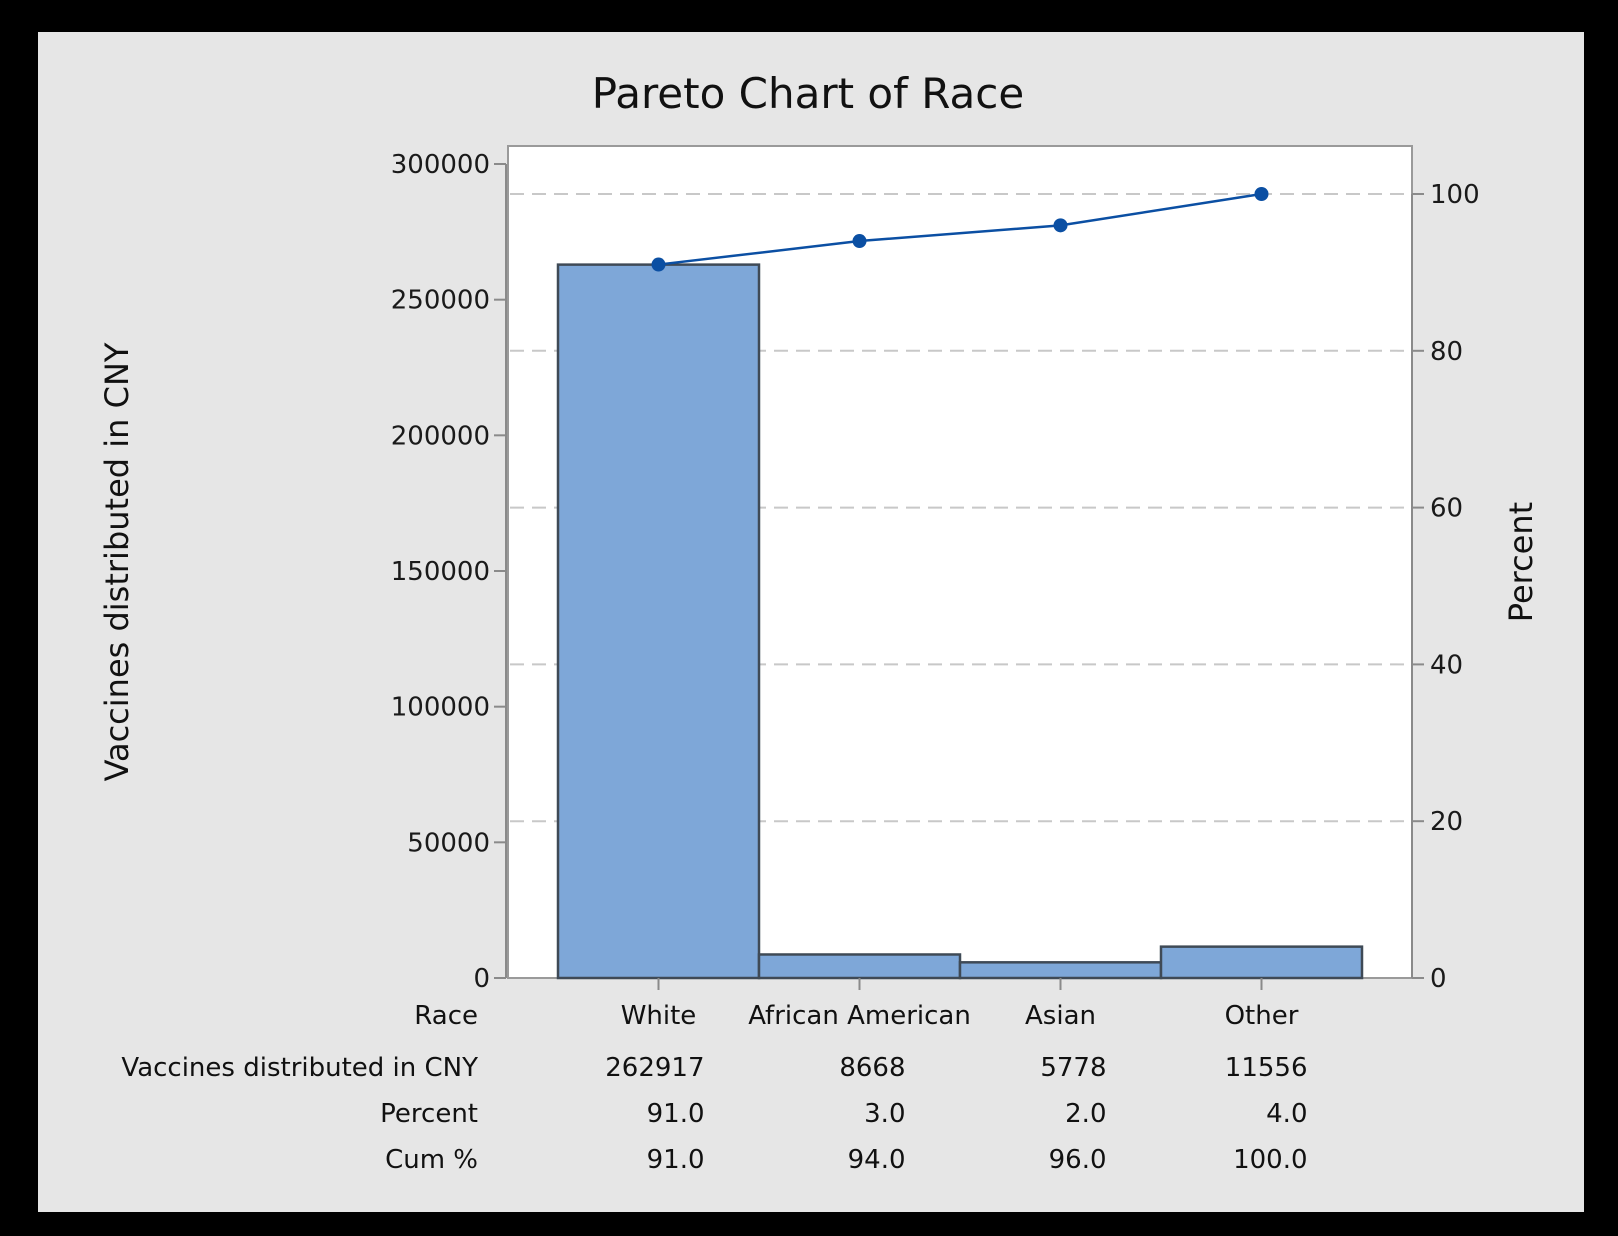 The height and width of the screenshot is (1236, 1618). I want to click on y-axis: 0 50000 100000 150000 200000 250000 300000, so click(449, 572).